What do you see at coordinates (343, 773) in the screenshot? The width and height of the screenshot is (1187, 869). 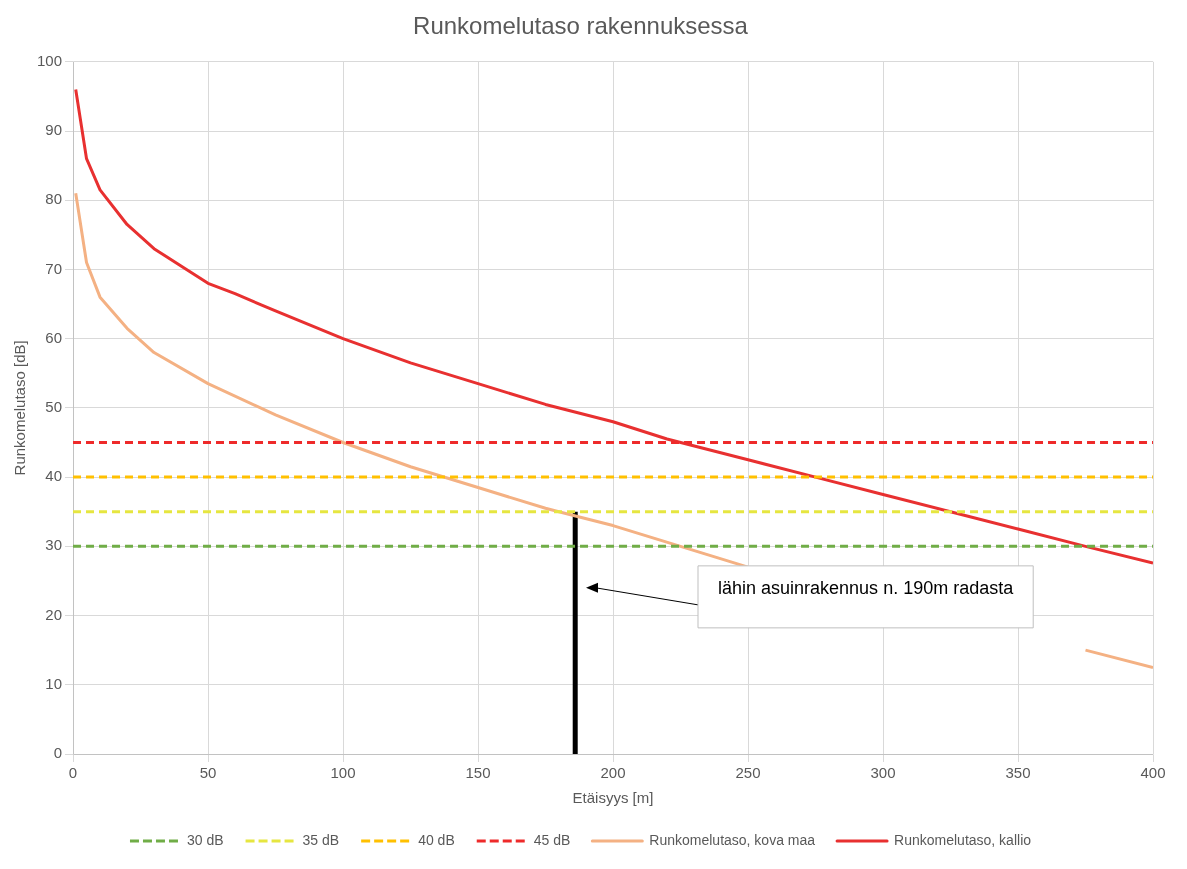 I see `x-tick-label: 100` at bounding box center [343, 773].